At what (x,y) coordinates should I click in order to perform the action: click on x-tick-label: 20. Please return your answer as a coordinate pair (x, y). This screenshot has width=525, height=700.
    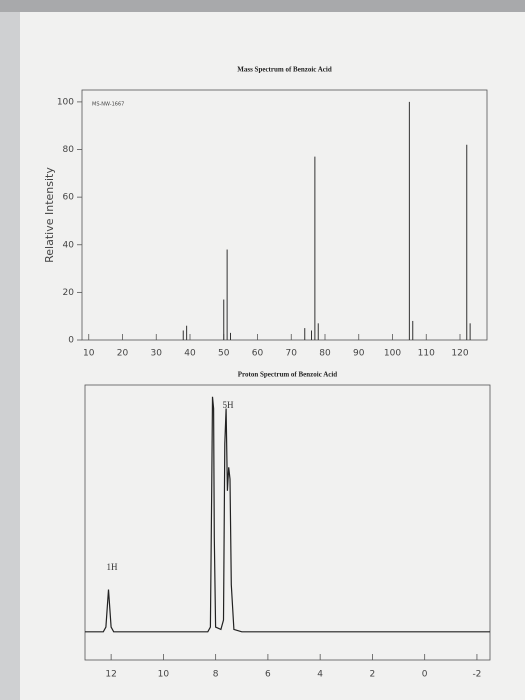
    Looking at the image, I should click on (123, 354).